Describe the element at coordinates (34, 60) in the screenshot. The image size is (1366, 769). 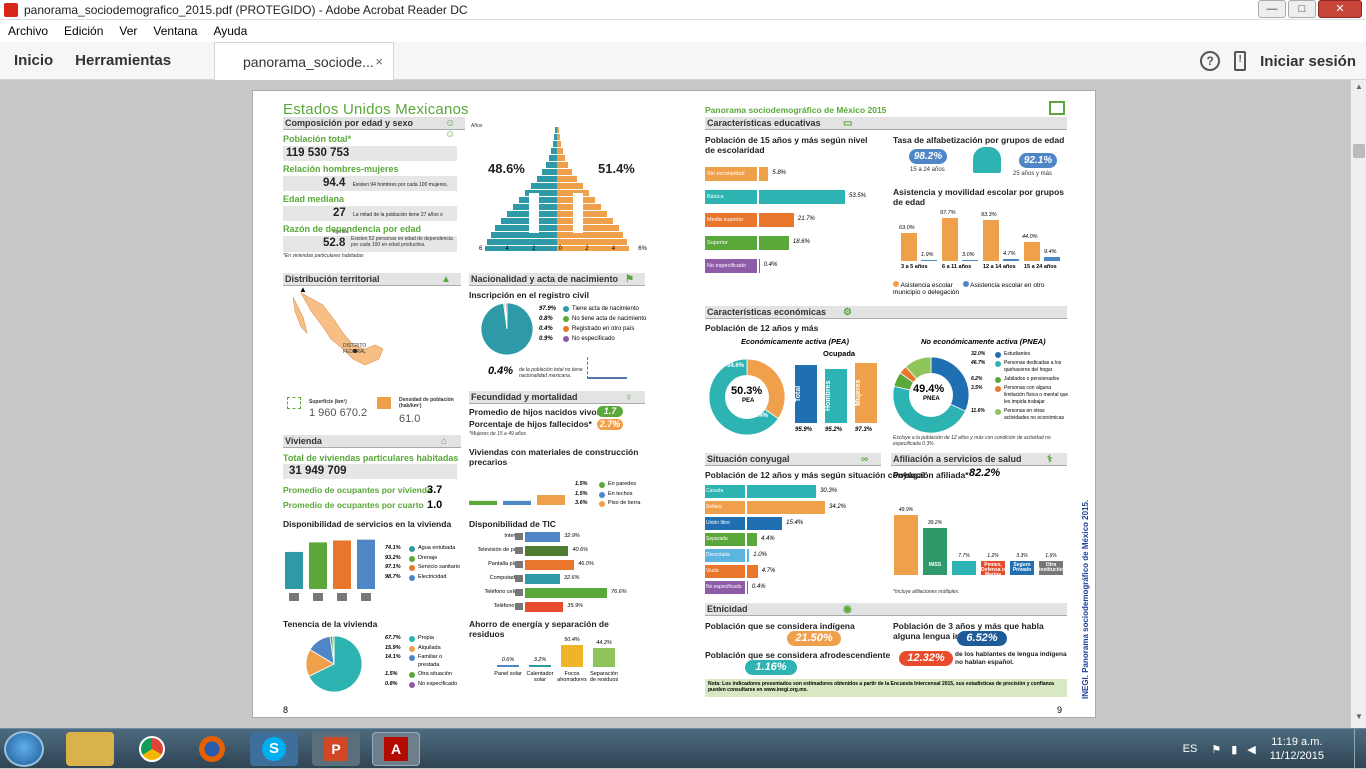
I see `home-tab: Inicio` at that location.